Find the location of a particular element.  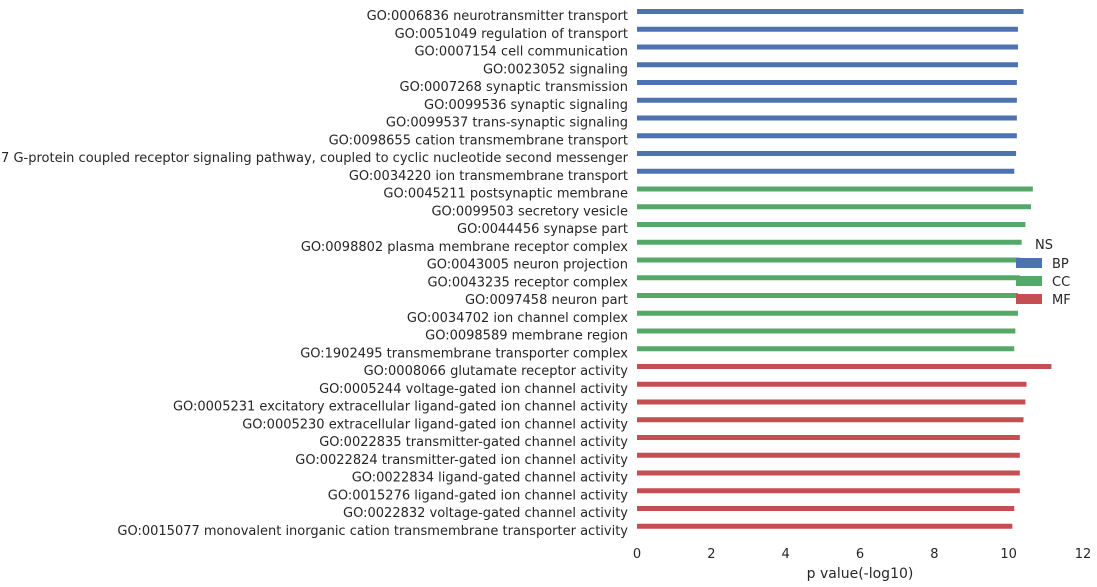

category-label: GO:0034702 ion channel complex is located at coordinates (517, 318).